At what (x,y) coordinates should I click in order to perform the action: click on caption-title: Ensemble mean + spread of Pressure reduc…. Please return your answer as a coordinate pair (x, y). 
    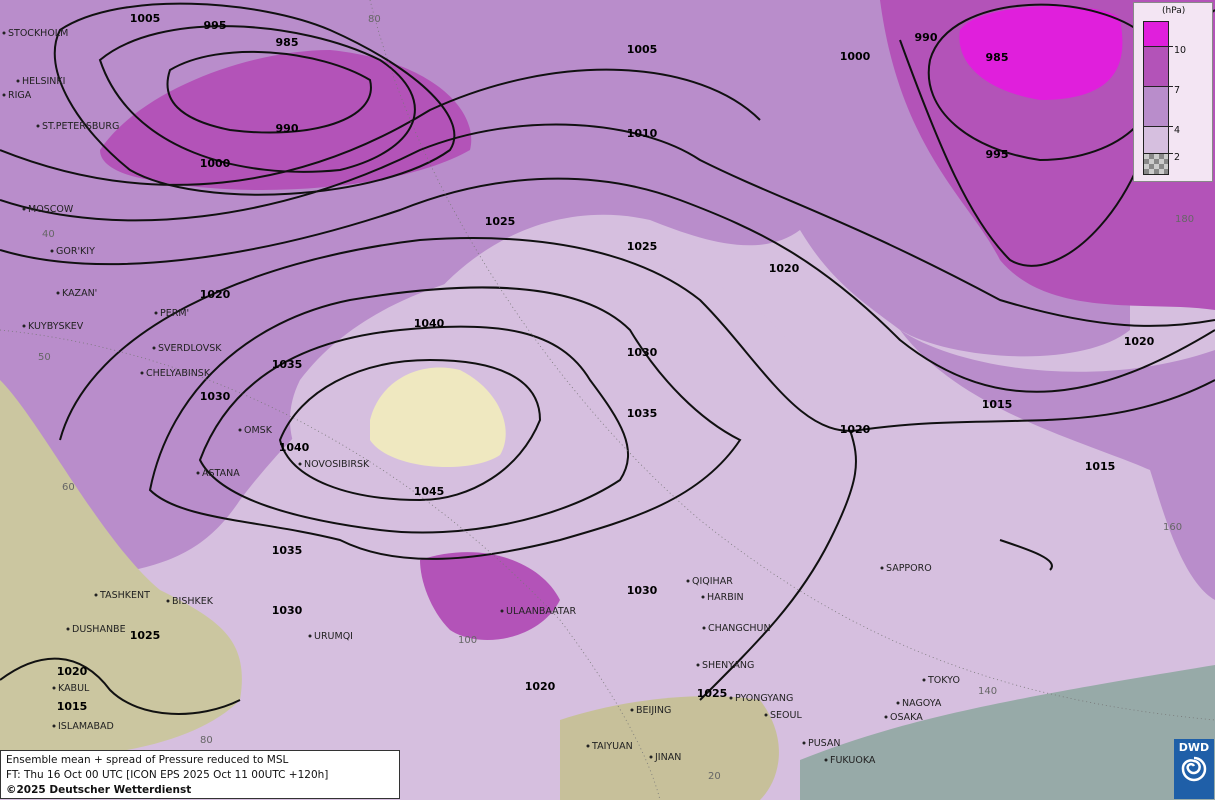
    Looking at the image, I should click on (147, 760).